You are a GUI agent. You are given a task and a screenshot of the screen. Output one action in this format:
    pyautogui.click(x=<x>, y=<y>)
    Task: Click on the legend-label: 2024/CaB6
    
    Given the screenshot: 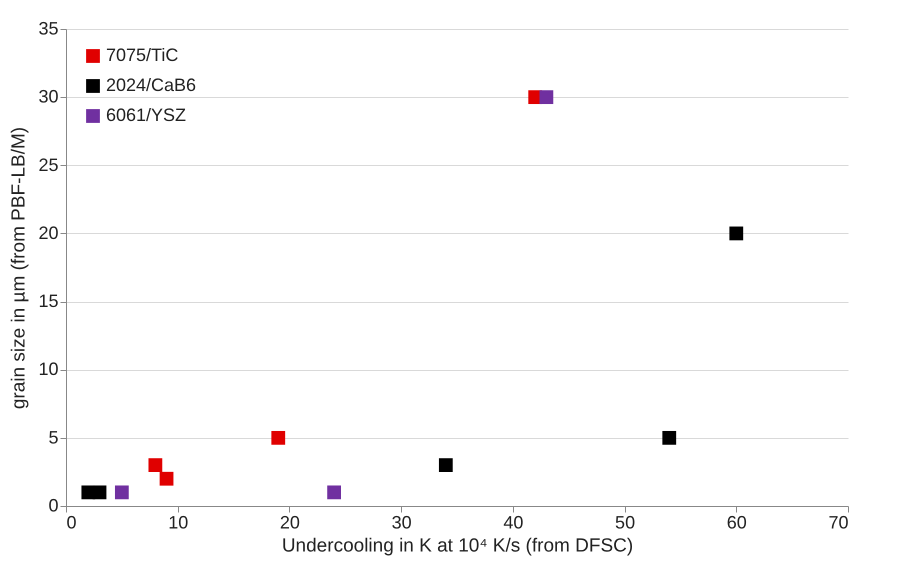 What is the action you would take?
    pyautogui.click(x=151, y=85)
    